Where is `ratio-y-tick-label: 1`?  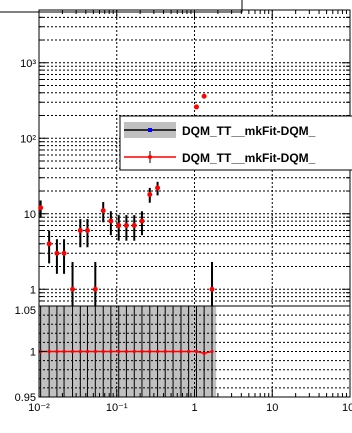 ratio-y-tick-label: 1 is located at coordinates (33, 353).